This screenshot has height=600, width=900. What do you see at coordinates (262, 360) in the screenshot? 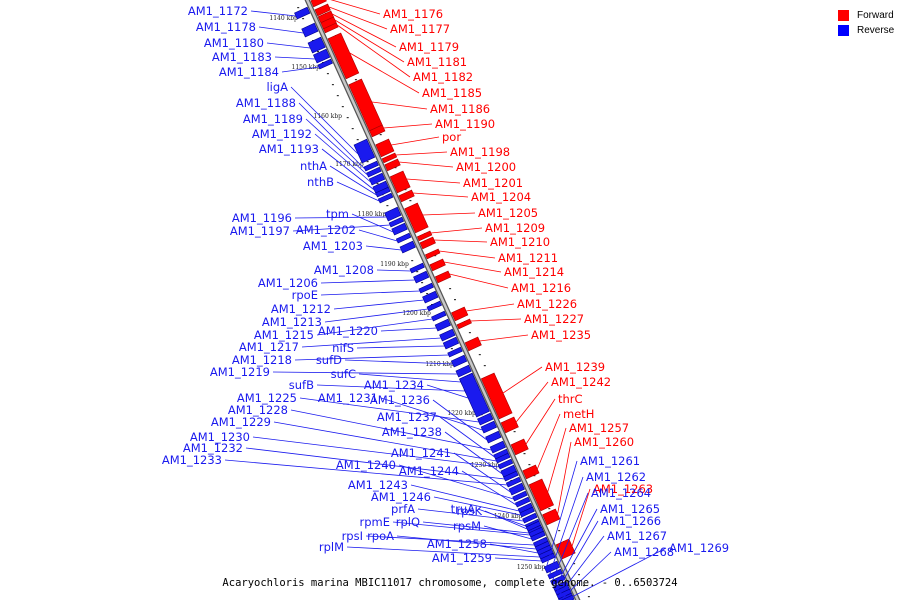
I see `gene-label-am1-1218: AM1_1218` at bounding box center [262, 360].